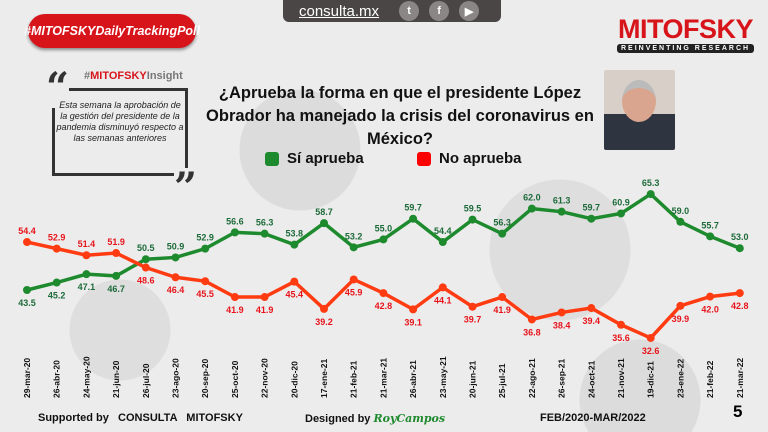 This screenshot has width=768, height=432. What do you see at coordinates (424, 158) in the screenshot?
I see `legend-swatch-red` at bounding box center [424, 158].